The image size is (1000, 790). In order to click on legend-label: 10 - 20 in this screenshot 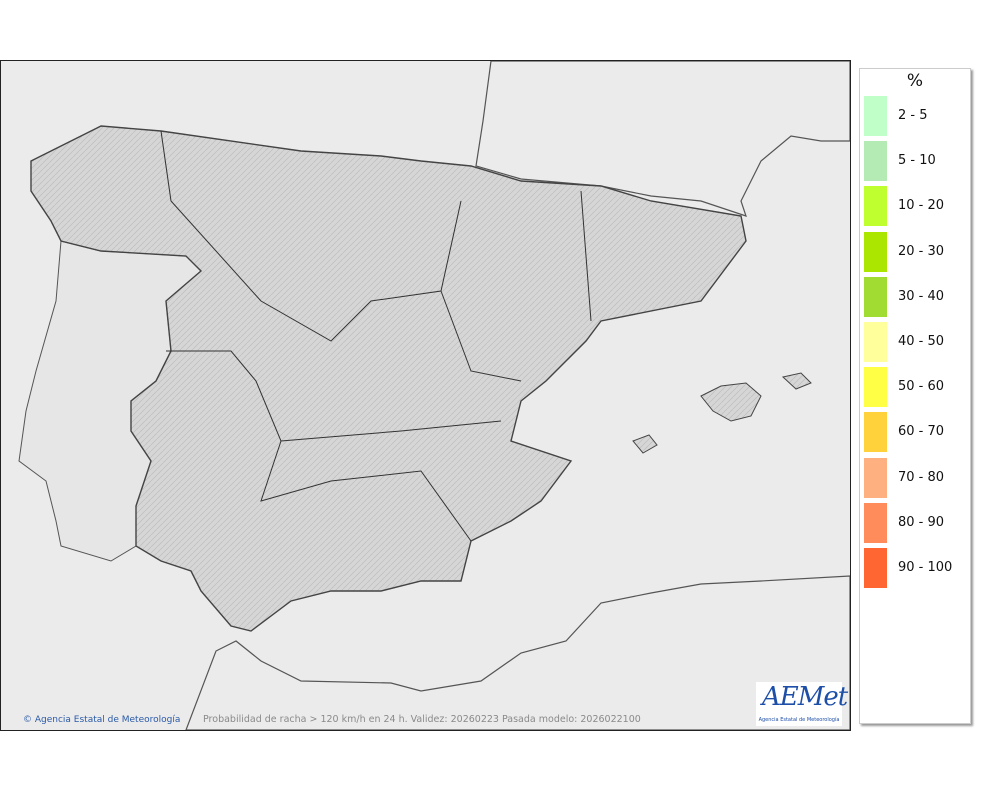, I will do `click(921, 206)`.